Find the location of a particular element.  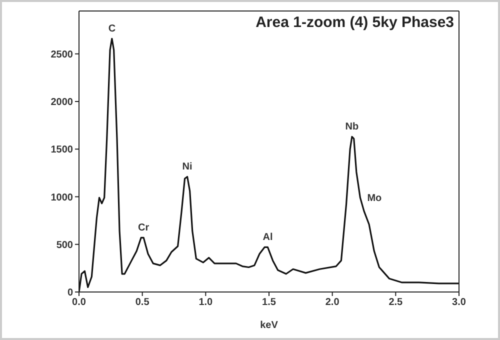

annotation: Al is located at coordinates (267, 238).